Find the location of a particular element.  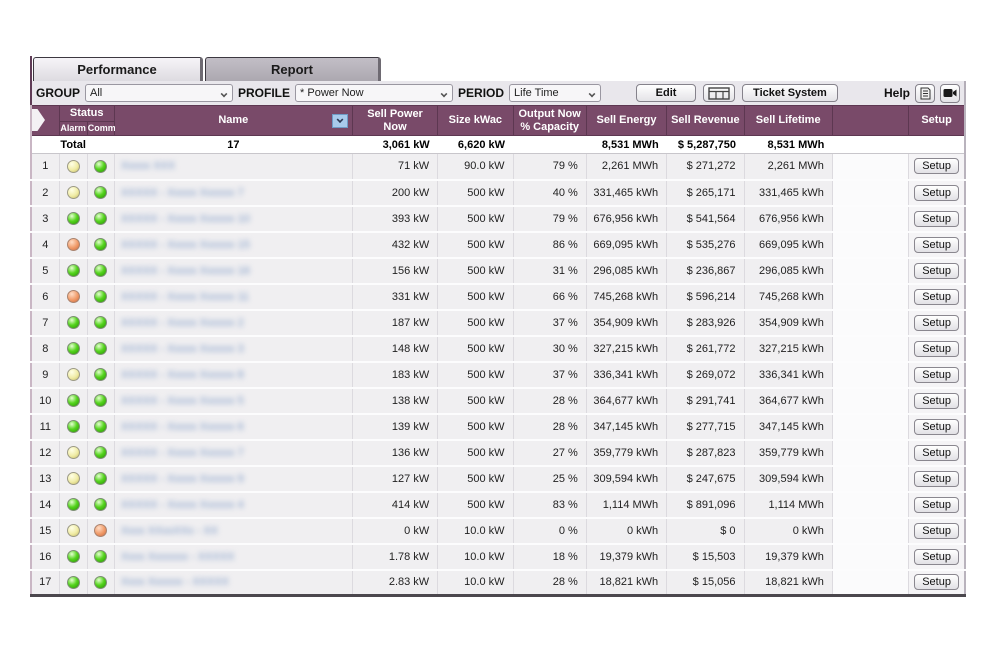

name-sort-dropdown is located at coordinates (339, 120).